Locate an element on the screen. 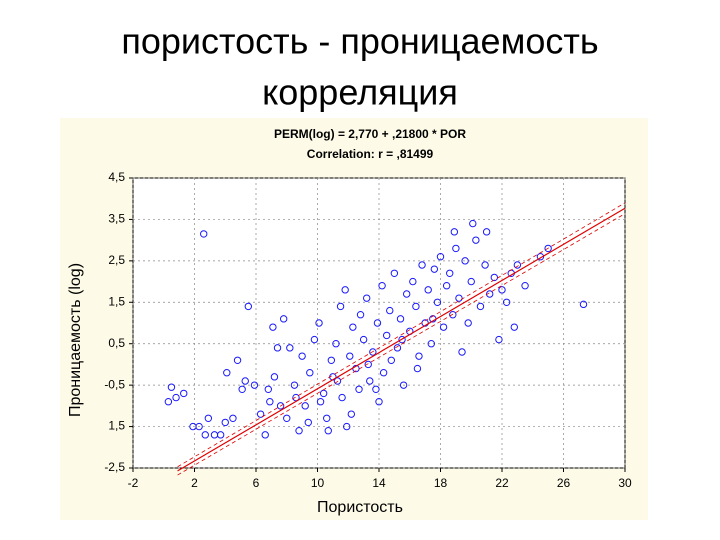  x-tick-label: 26 is located at coordinates (564, 483).